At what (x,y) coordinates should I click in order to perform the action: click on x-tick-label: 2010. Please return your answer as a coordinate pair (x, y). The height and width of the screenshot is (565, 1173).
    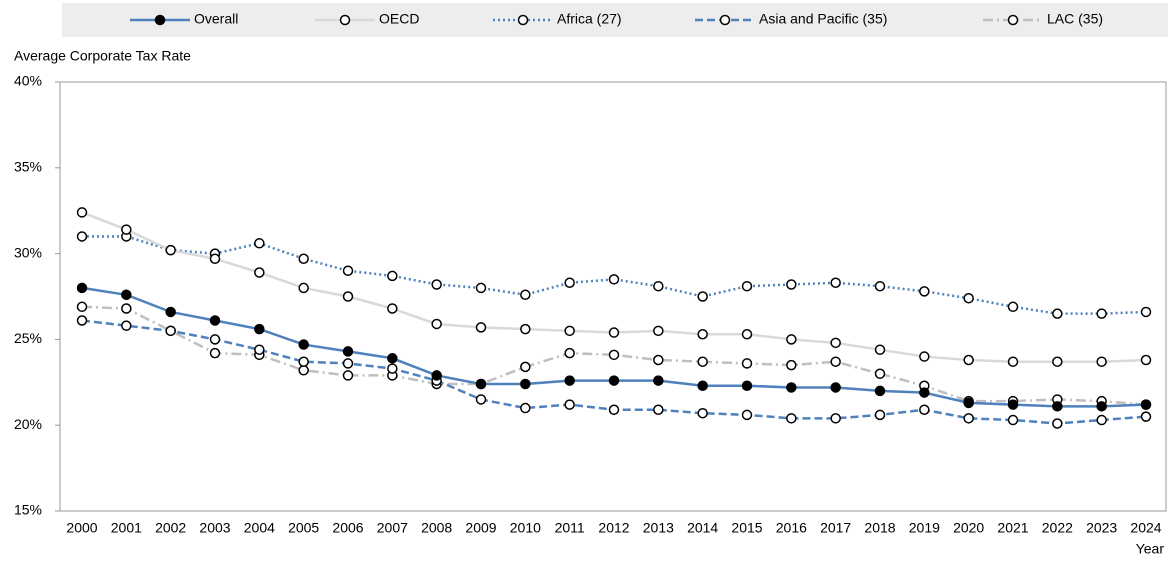
    Looking at the image, I should click on (525, 528).